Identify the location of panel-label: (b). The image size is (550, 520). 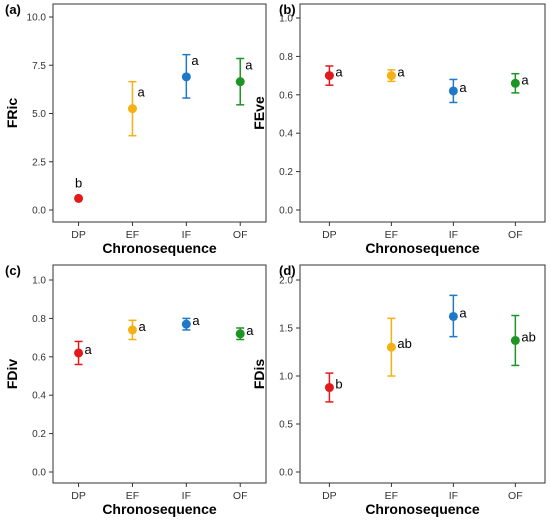
(287, 9).